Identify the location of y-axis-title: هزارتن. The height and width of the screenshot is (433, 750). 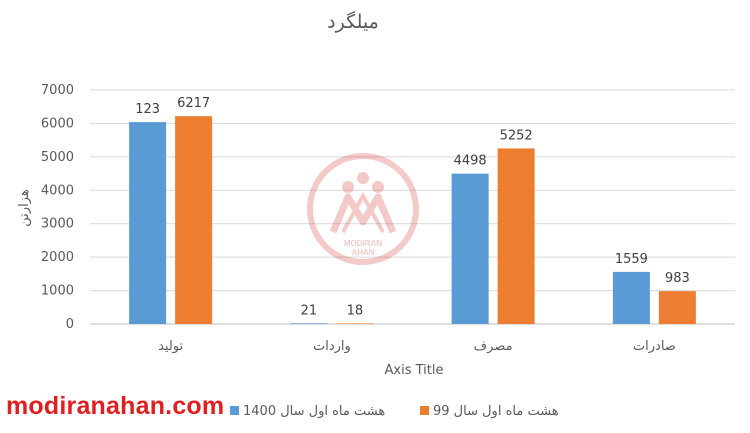
(24, 208).